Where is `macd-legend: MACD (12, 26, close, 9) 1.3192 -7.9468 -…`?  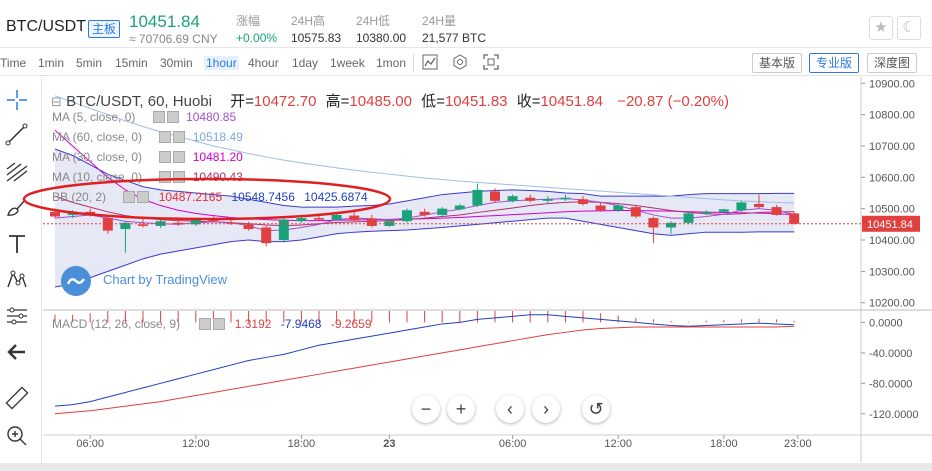
macd-legend: MACD (12, 26, close, 9) 1.3192 -7.9468 -… is located at coordinates (212, 324).